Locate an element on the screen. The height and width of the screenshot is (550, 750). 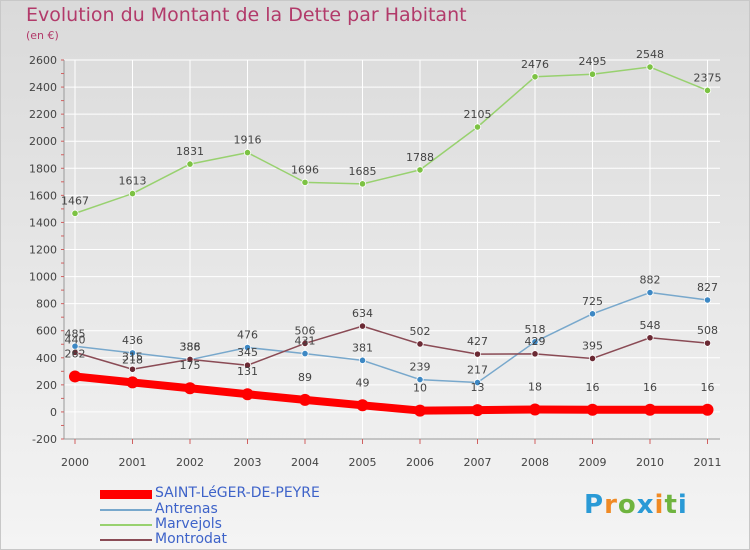
x-tick-label: 2005 is located at coordinates (363, 462).